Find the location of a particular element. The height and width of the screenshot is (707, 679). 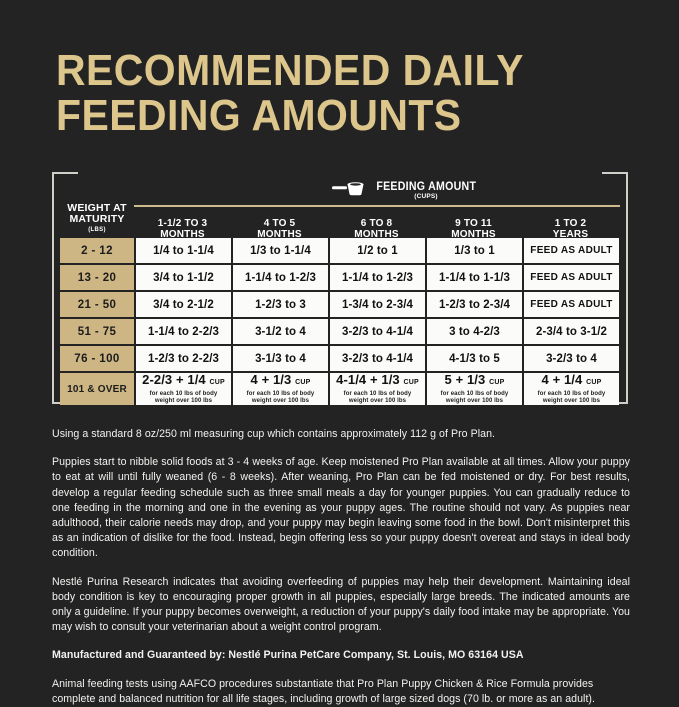

cell-amount: 1-2/3 to 2-2/3 is located at coordinates (183, 358).